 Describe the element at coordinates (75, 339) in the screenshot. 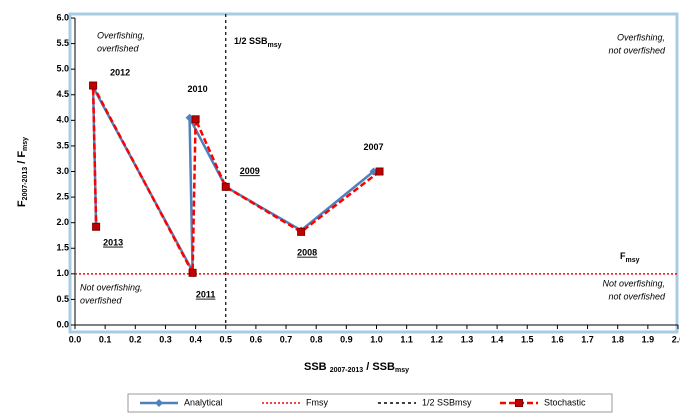

I see `x-tick-label: 0.0` at that location.